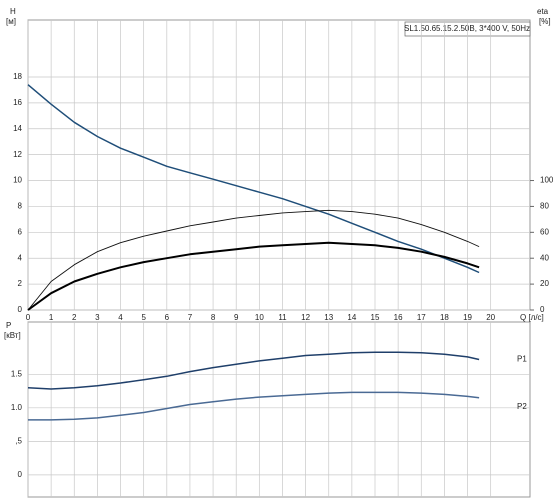 This screenshot has width=560, height=504. What do you see at coordinates (213, 317) in the screenshot?
I see `x-tick-label: 8` at bounding box center [213, 317].